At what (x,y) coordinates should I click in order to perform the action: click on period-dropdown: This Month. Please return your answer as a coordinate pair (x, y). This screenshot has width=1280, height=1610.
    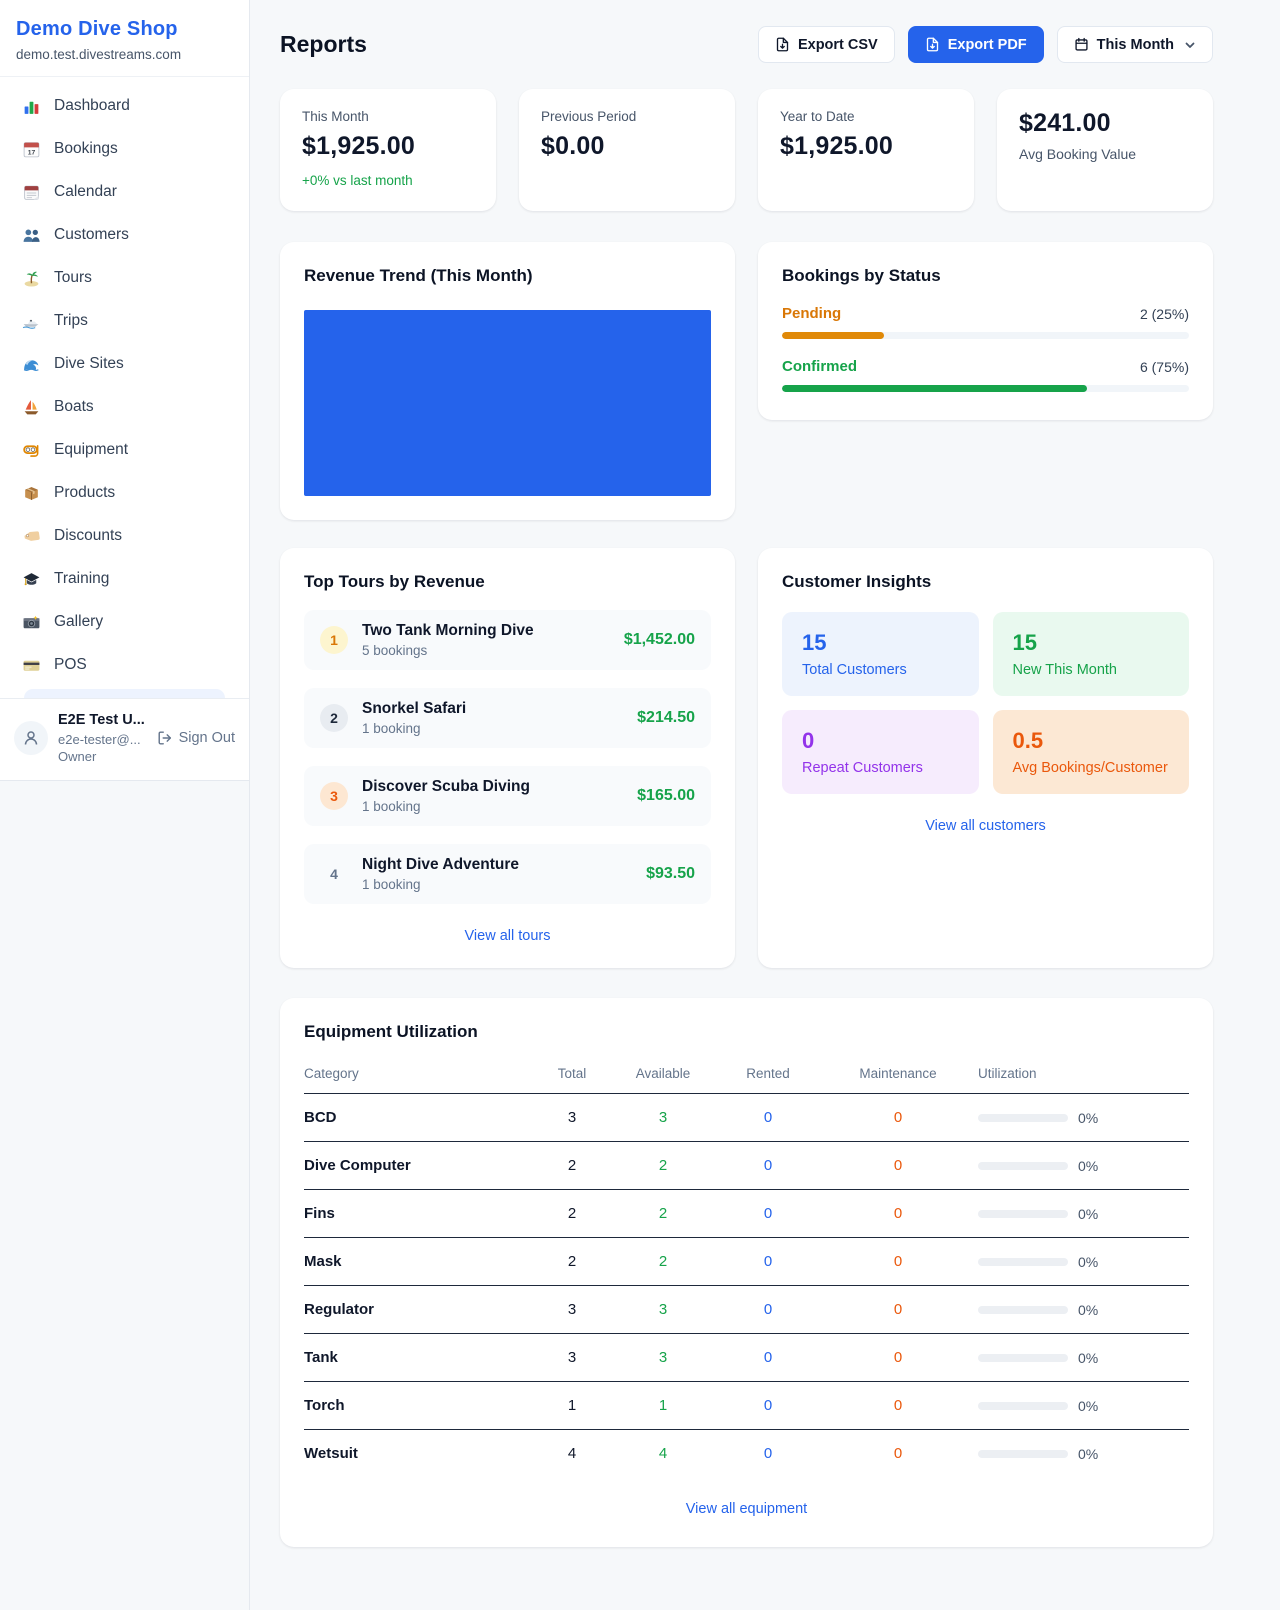
    Looking at the image, I should click on (1134, 44).